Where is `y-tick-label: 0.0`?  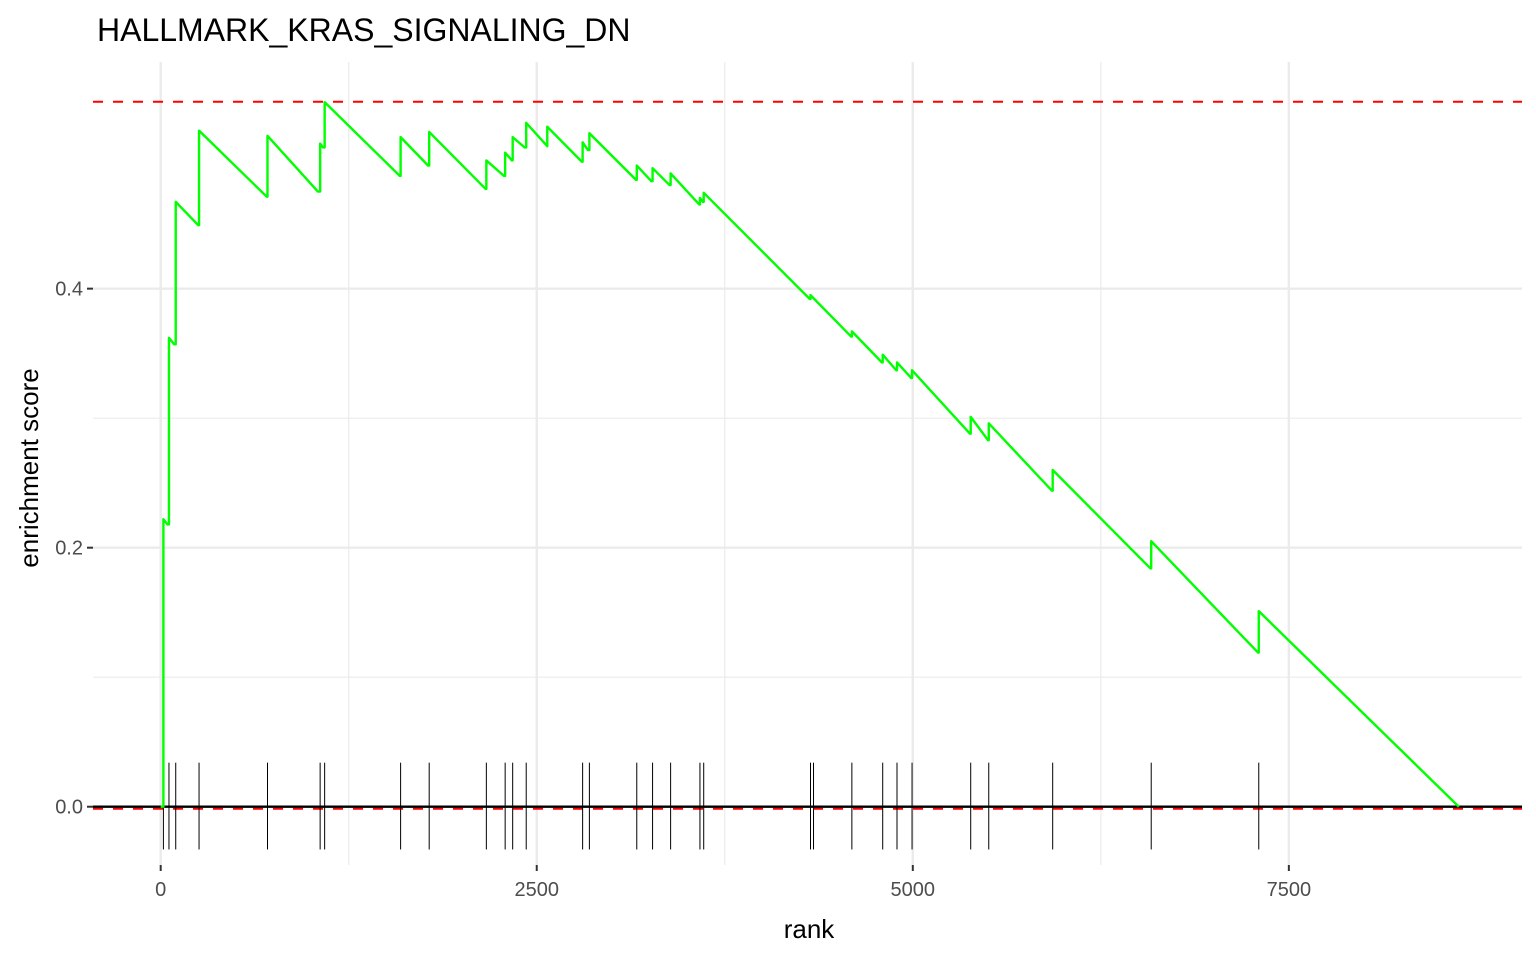 y-tick-label: 0.0 is located at coordinates (69, 808).